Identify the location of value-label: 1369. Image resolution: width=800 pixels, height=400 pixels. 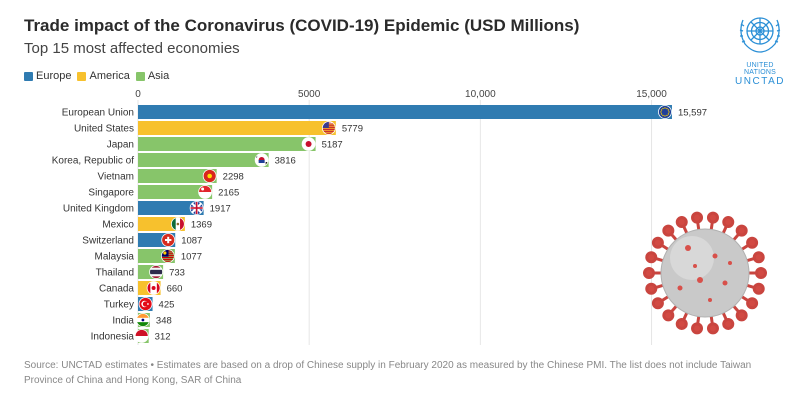
(201, 225).